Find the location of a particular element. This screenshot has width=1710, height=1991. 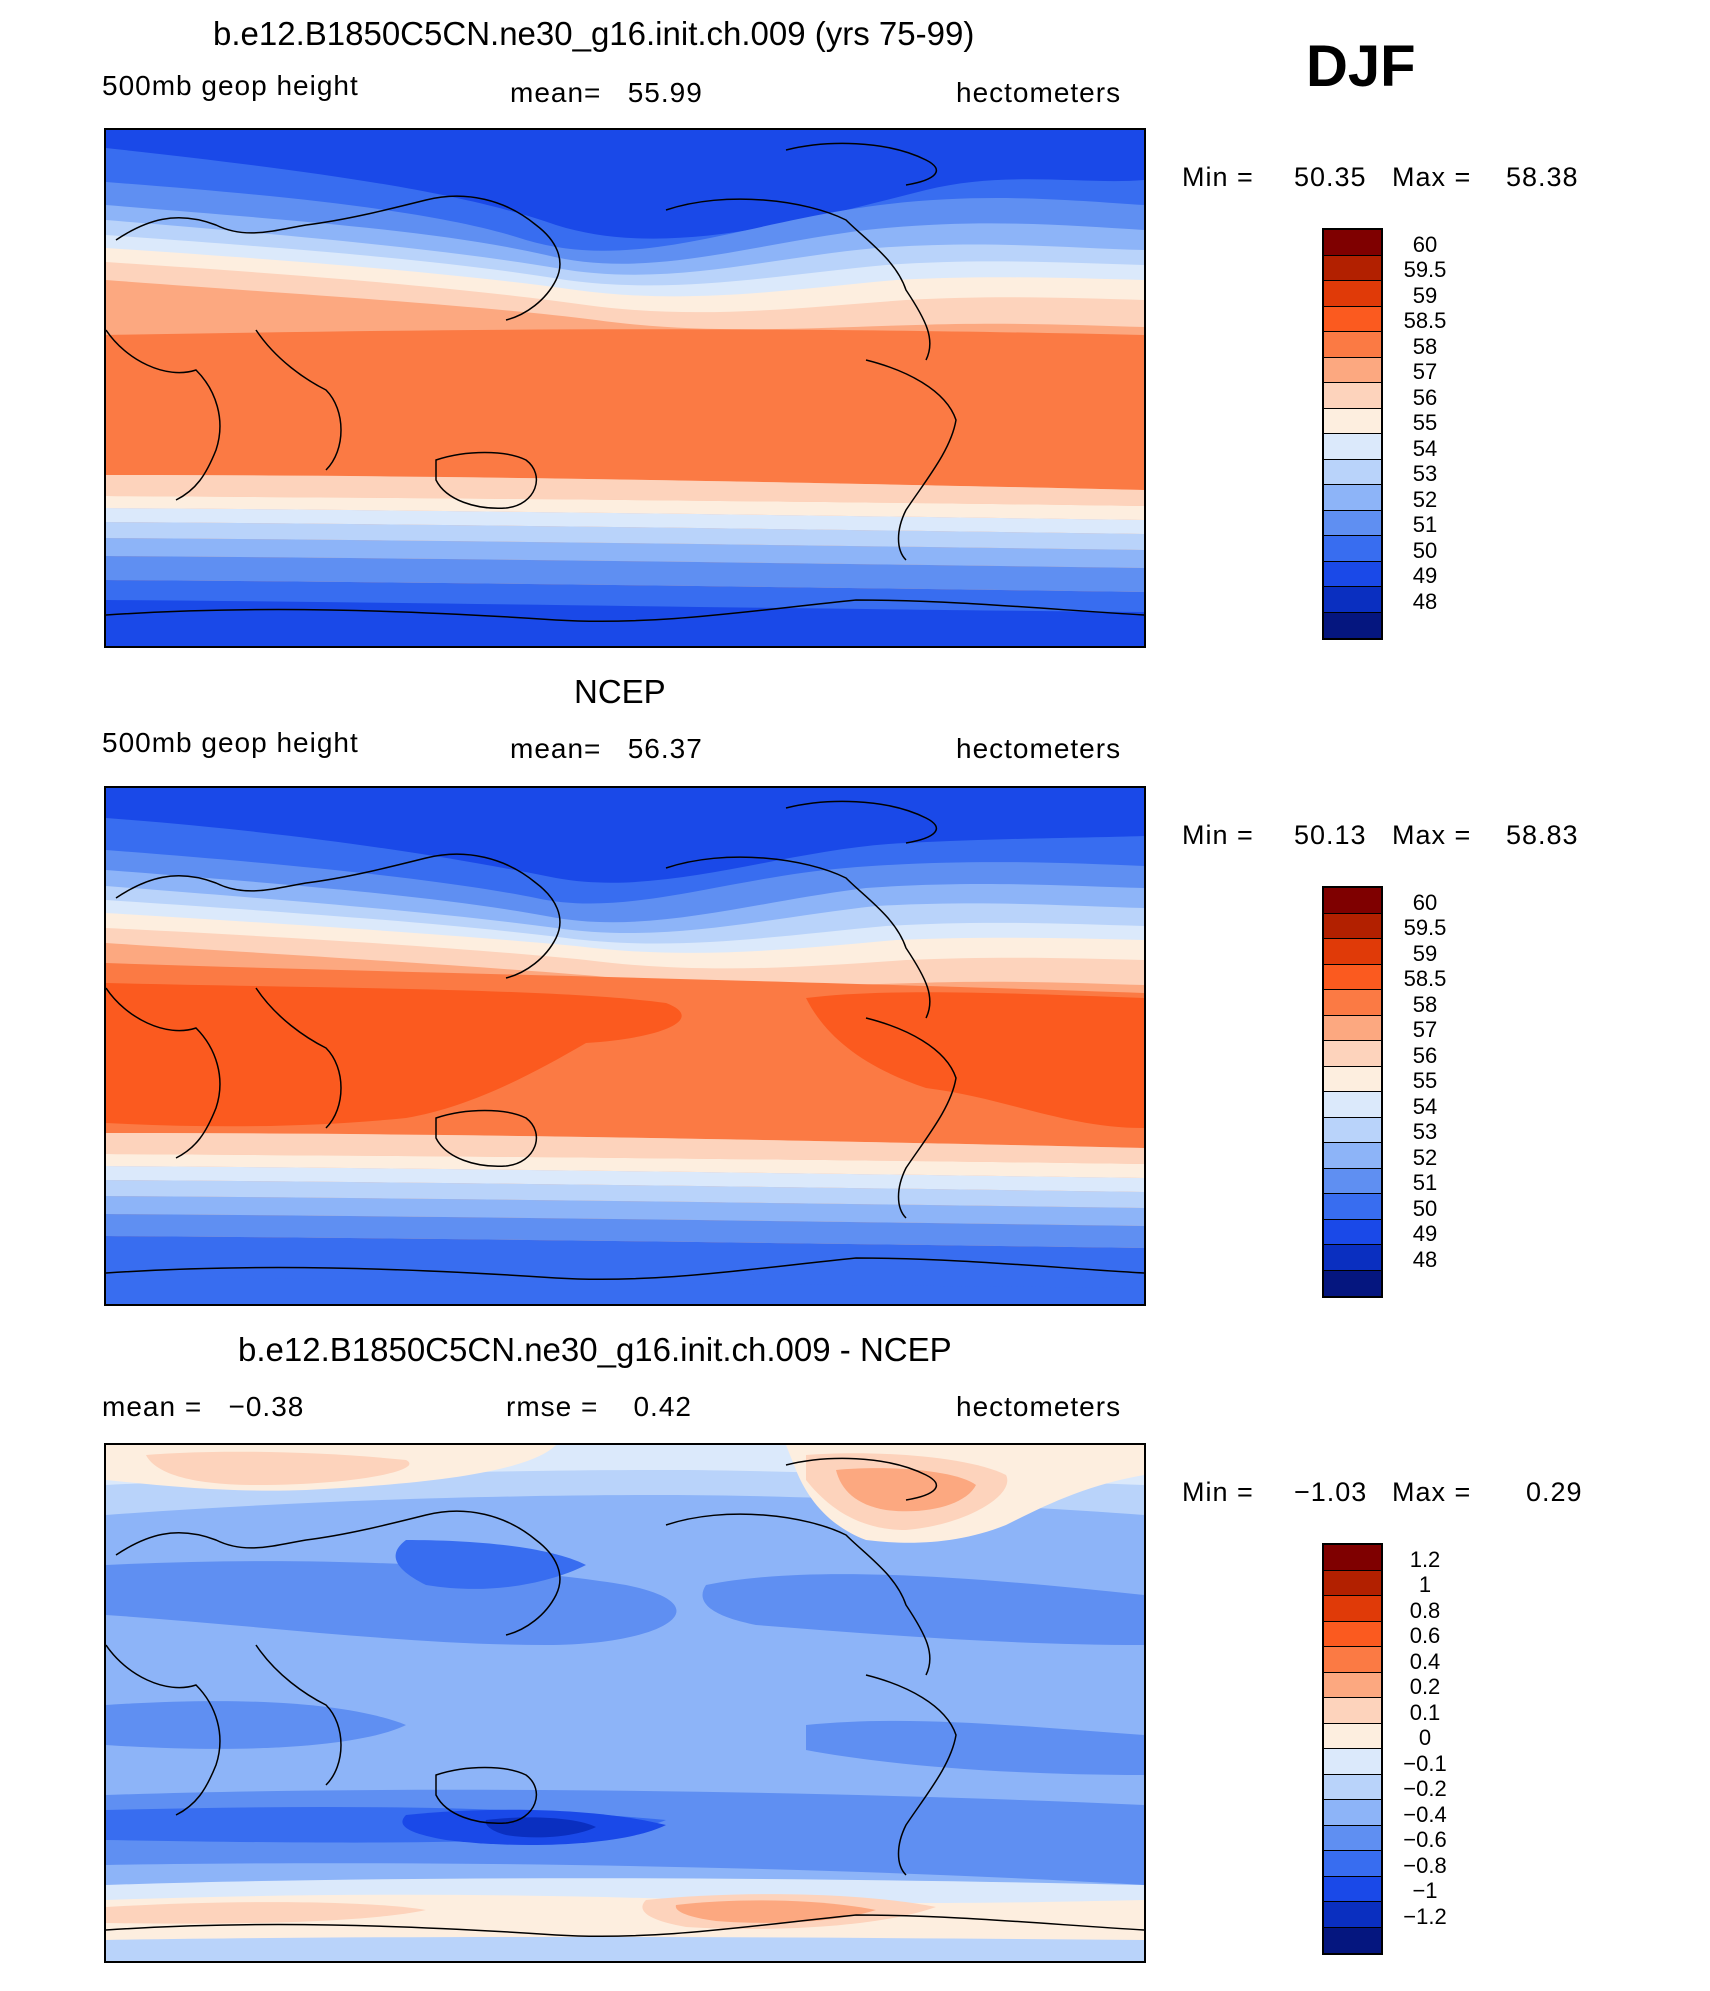

colorbar-label: 50 is located at coordinates (1425, 1208).